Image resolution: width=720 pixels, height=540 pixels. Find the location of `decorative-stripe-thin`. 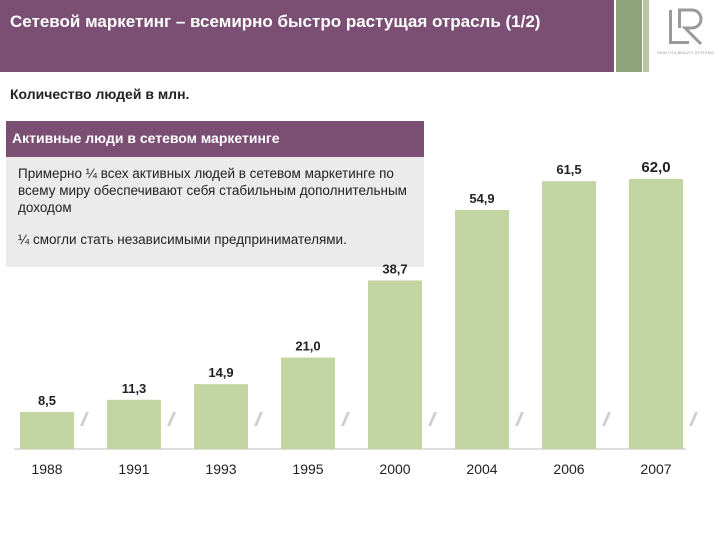

decorative-stripe-thin is located at coordinates (646, 36).